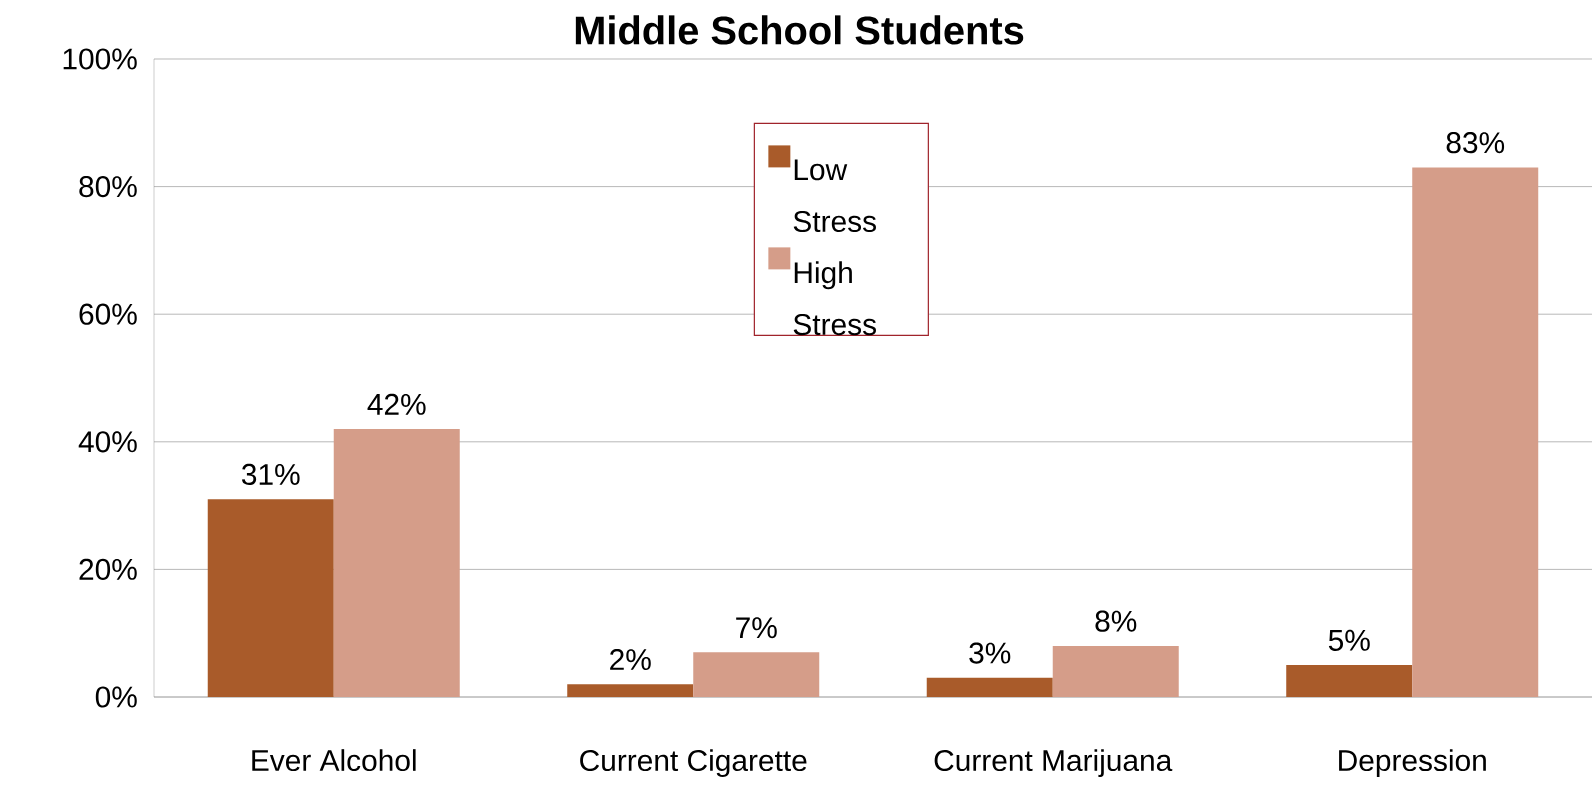  Describe the element at coordinates (1053, 763) in the screenshot. I see `x-tick-label: Current Marijuana` at that location.